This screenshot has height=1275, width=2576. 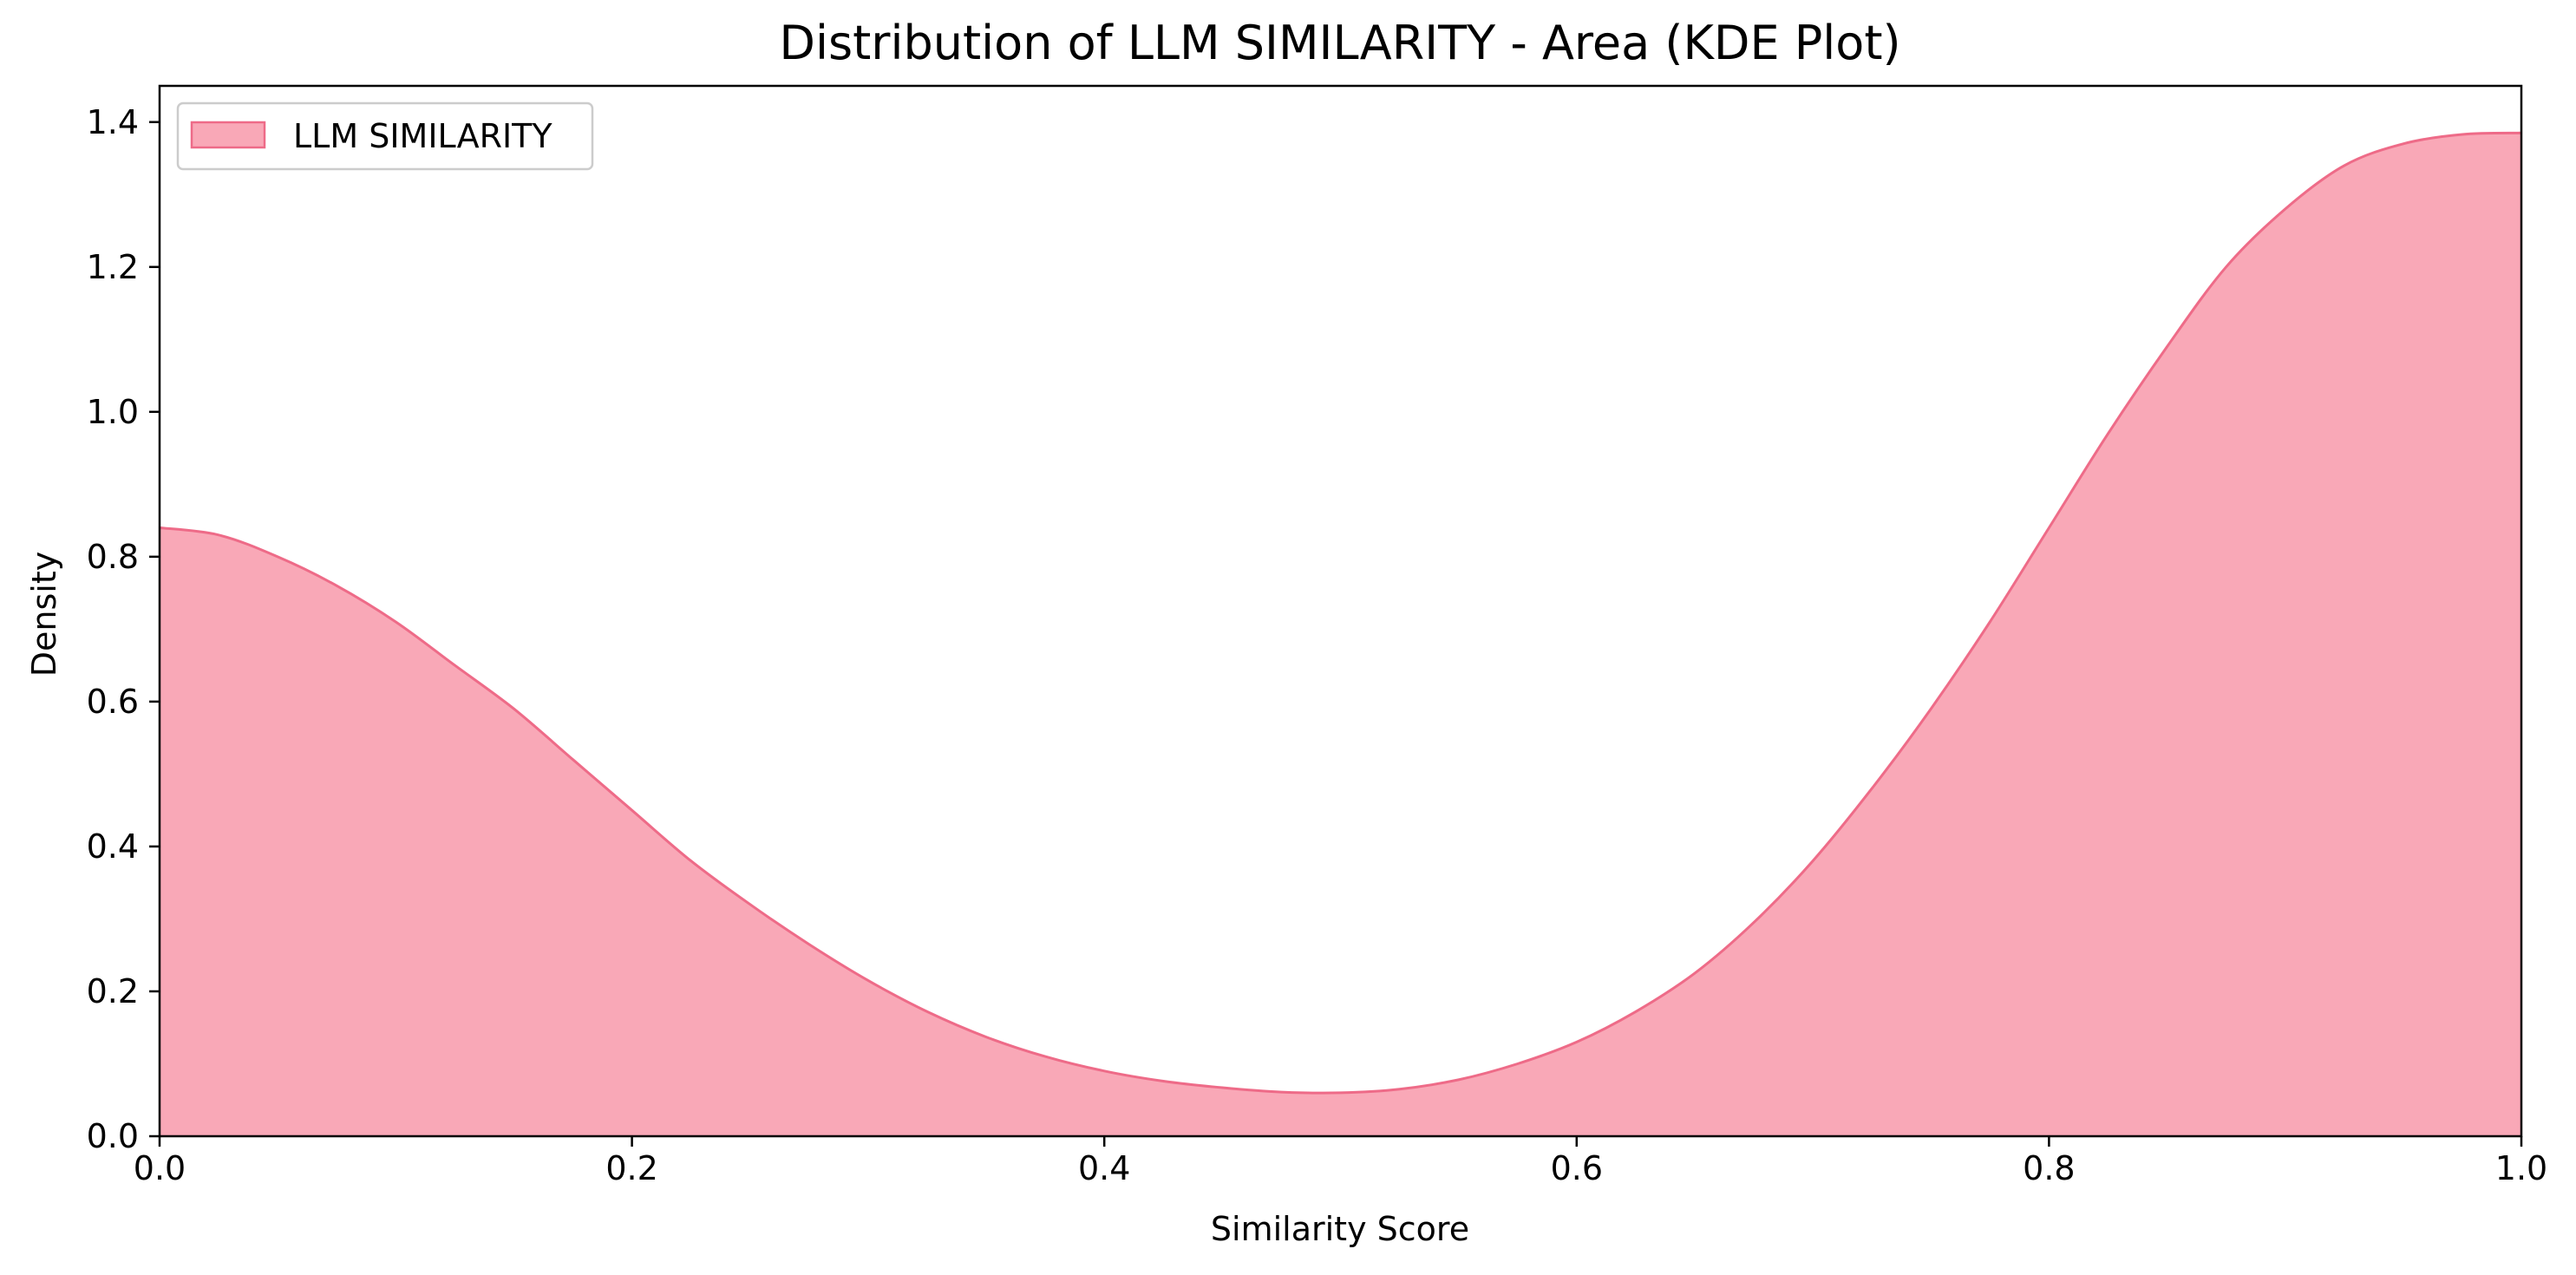 What do you see at coordinates (44, 614) in the screenshot?
I see `y-axis-label: Density` at bounding box center [44, 614].